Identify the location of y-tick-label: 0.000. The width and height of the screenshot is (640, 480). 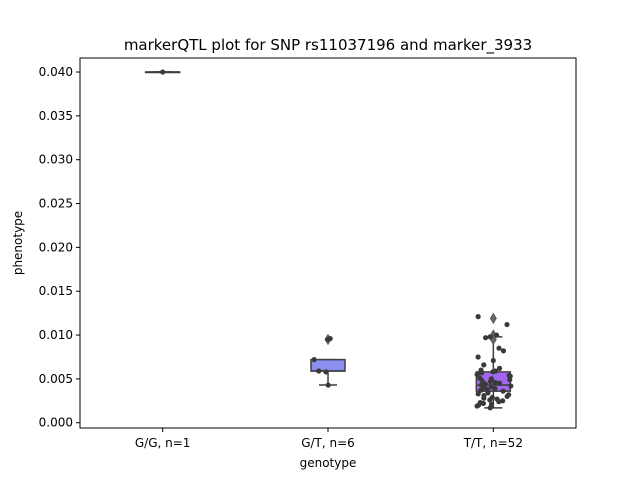
(56, 423).